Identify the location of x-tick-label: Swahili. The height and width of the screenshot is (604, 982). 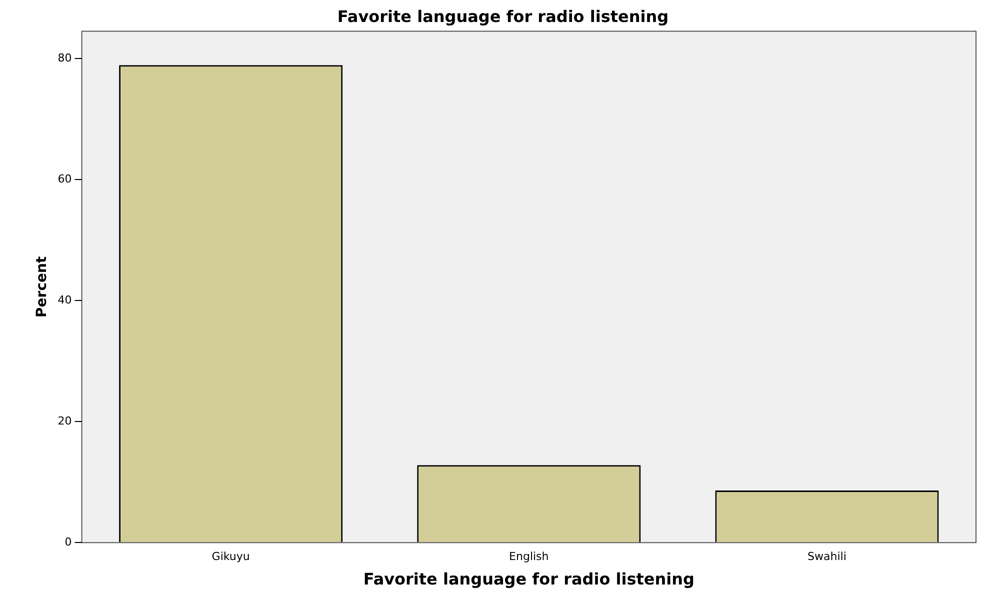
(827, 557).